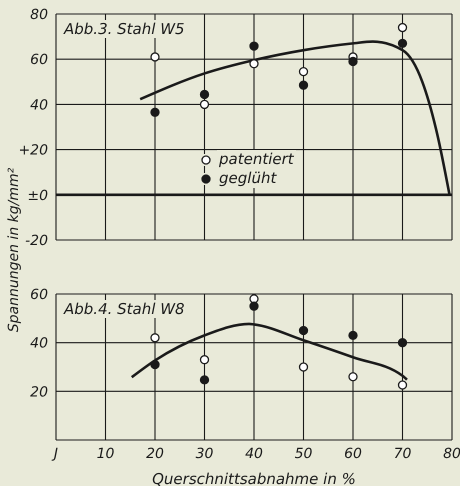 This screenshot has height=486, width=460. I want to click on x-tick-label: 60, so click(353, 454).